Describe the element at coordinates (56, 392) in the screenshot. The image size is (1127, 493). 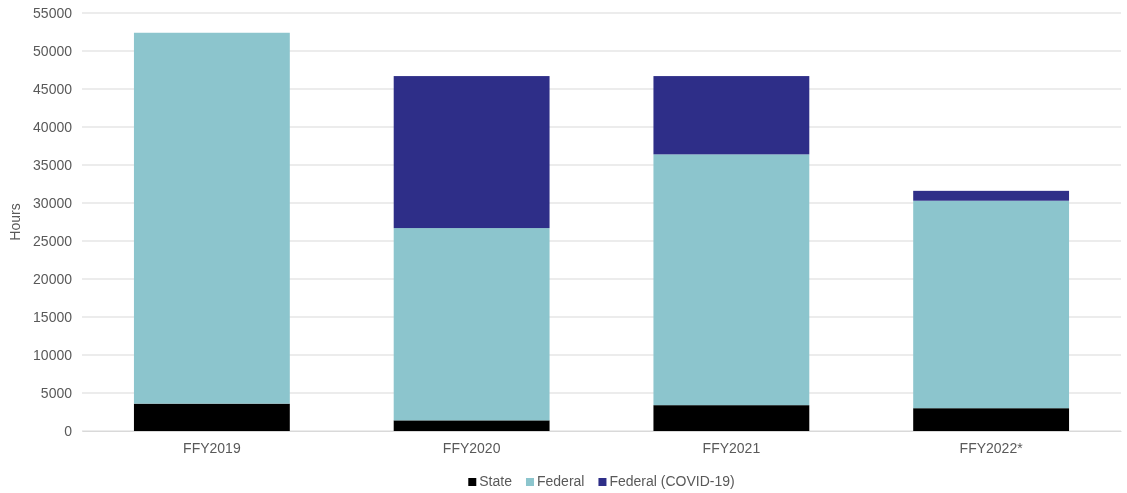
I see `y-tick-label: 5000` at that location.